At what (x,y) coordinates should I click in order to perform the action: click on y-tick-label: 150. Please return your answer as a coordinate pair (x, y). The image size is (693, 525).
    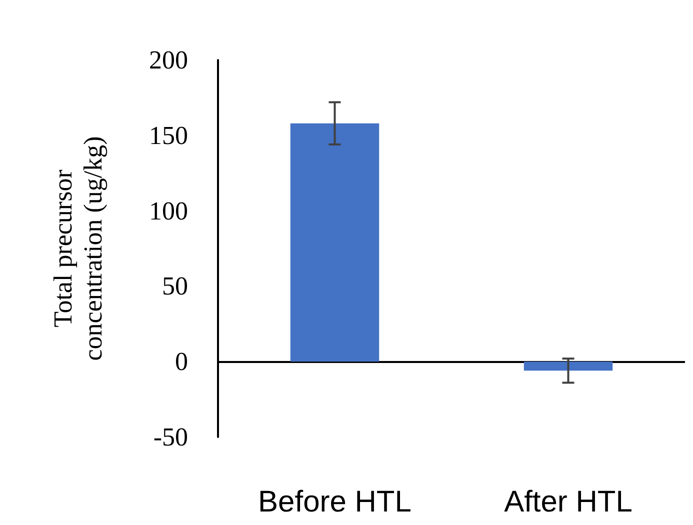
    Looking at the image, I should click on (168, 135).